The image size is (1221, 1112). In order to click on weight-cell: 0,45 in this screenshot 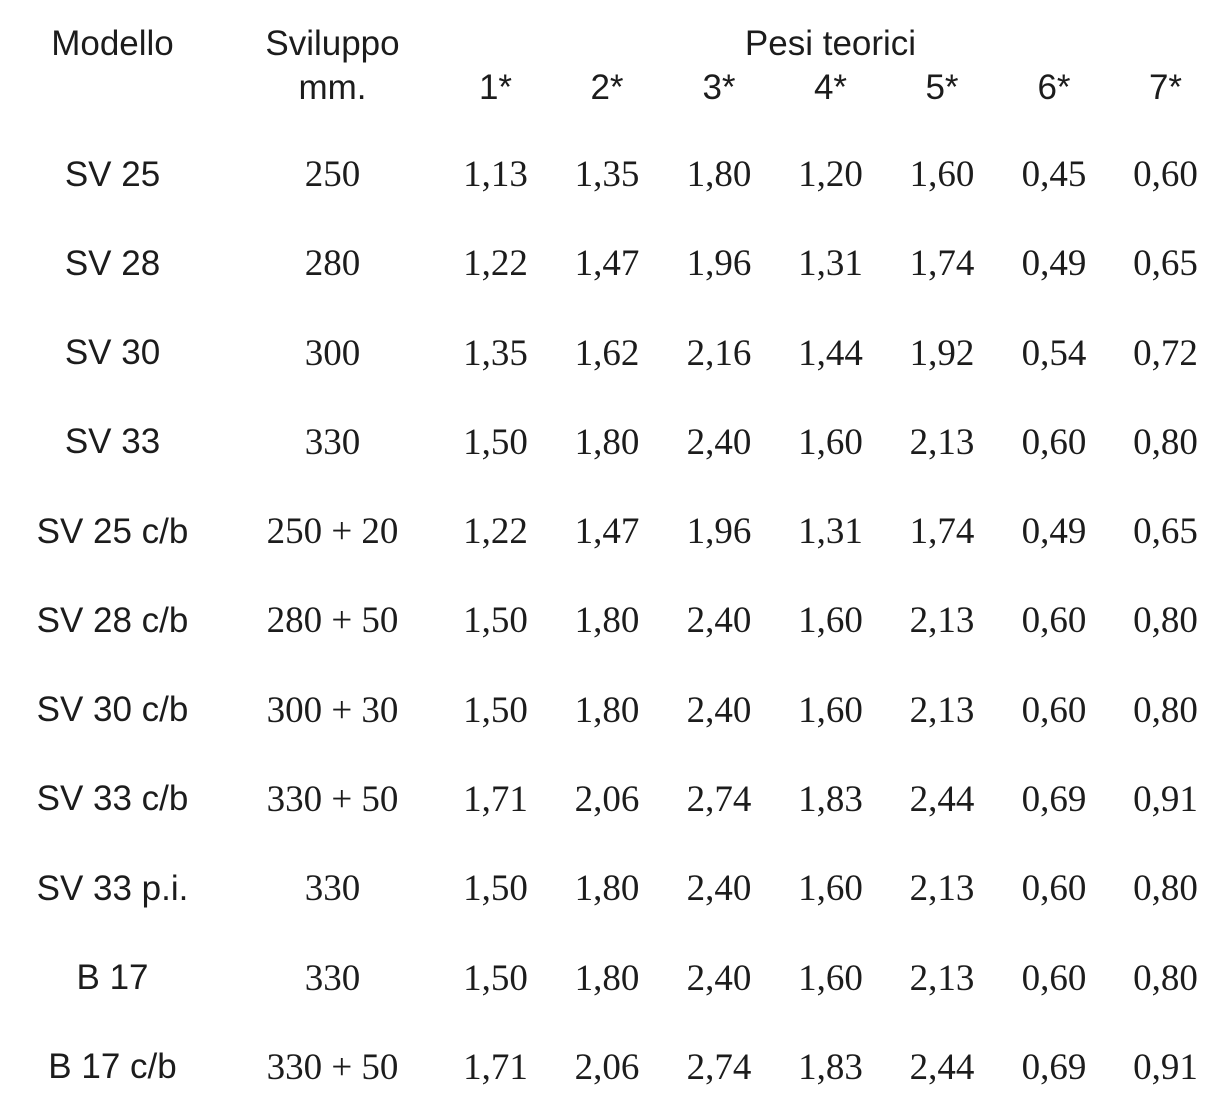, I will do `click(1054, 175)`.